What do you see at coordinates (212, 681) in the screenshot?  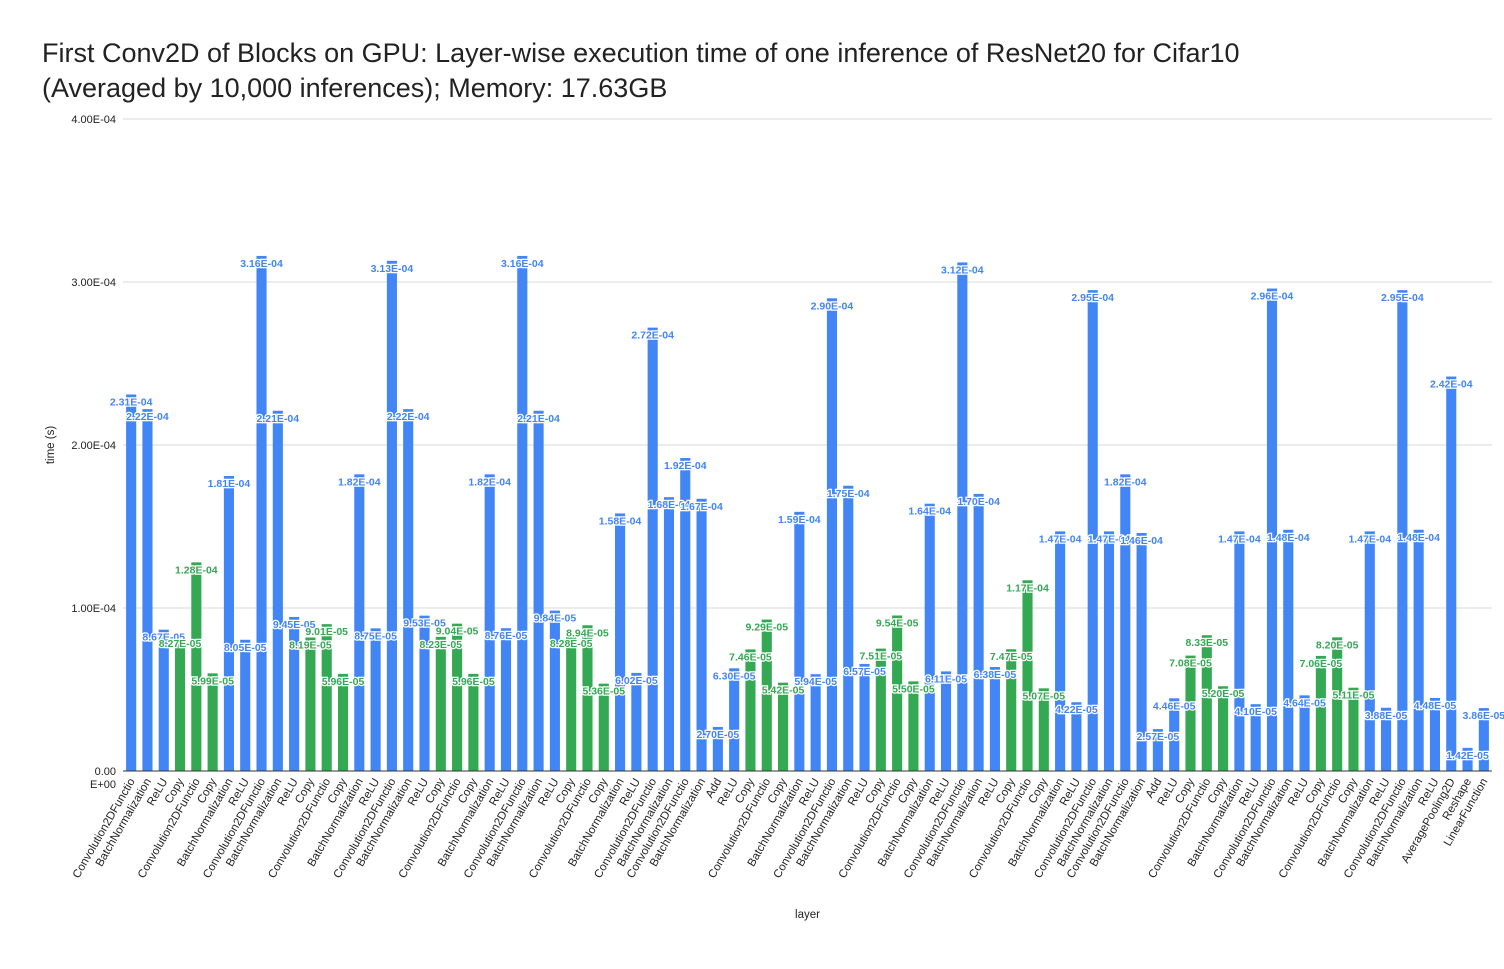 I see `data-label-5: 5.99E-05` at bounding box center [212, 681].